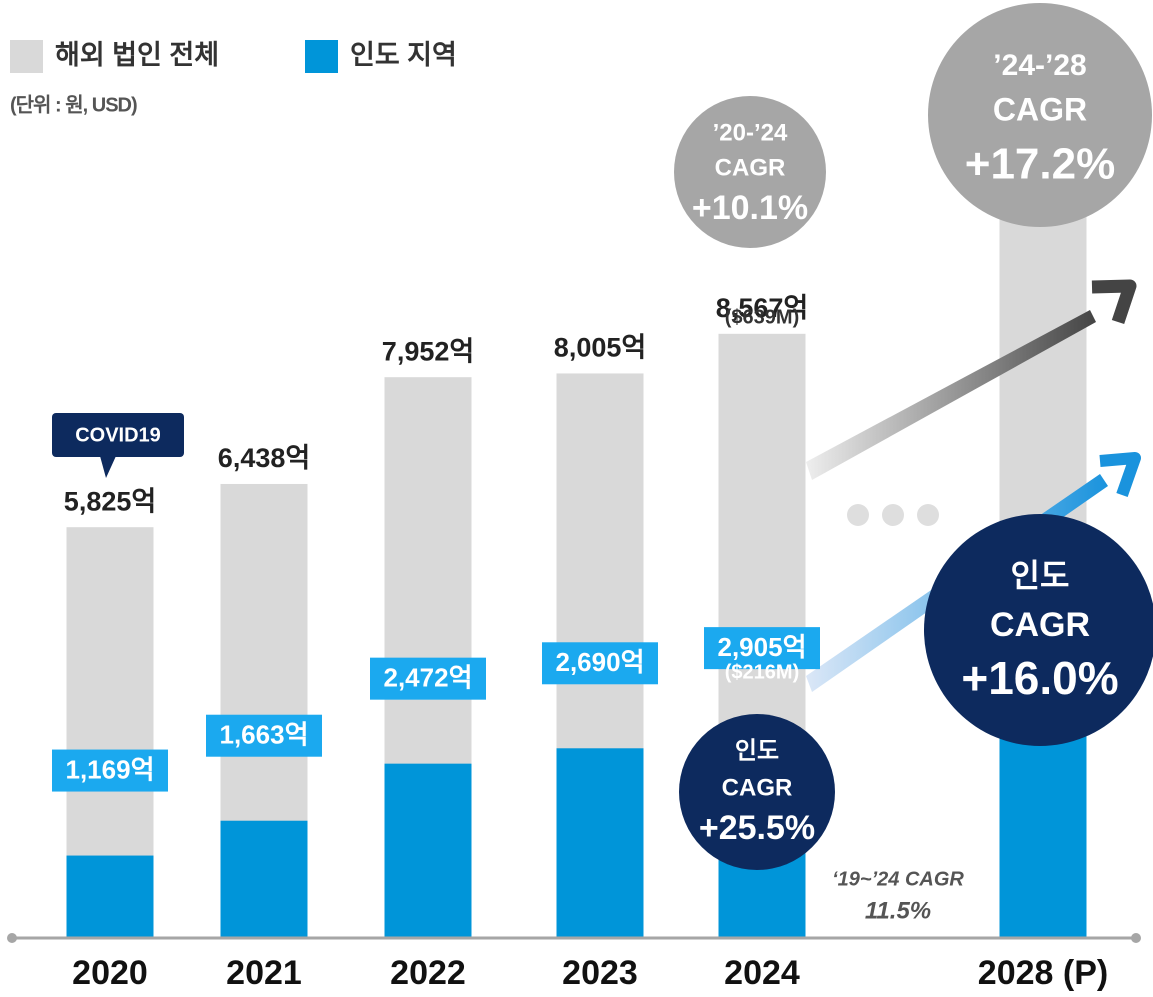 The image size is (1153, 997). I want to click on x-tick-label: 2022, so click(428, 973).